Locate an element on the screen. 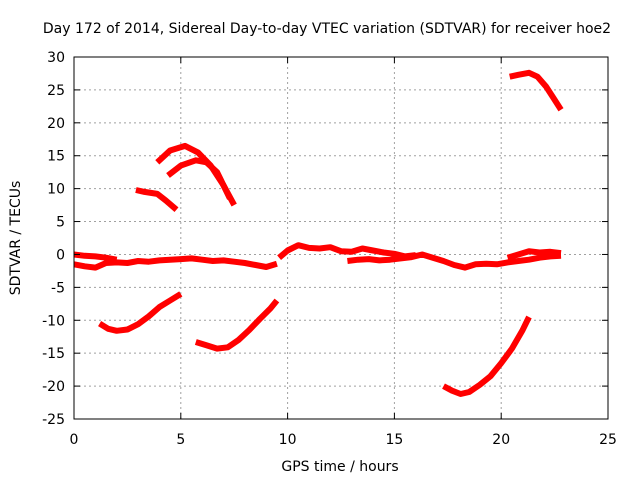 This screenshot has height=480, width=640. x-tick-label: 25 is located at coordinates (608, 440).